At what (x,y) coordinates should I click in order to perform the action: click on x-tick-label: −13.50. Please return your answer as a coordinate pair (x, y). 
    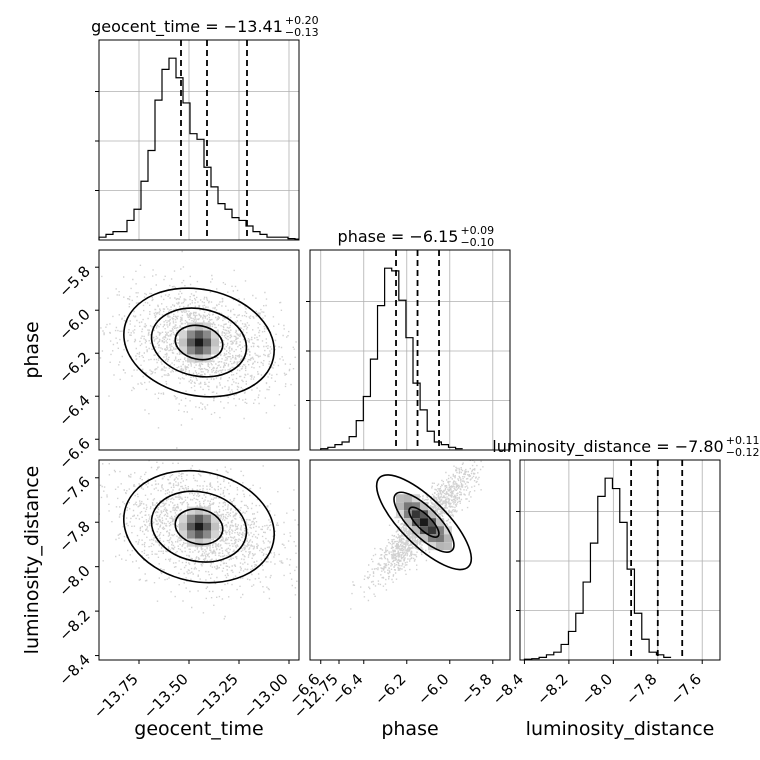
    Looking at the image, I should click on (166, 696).